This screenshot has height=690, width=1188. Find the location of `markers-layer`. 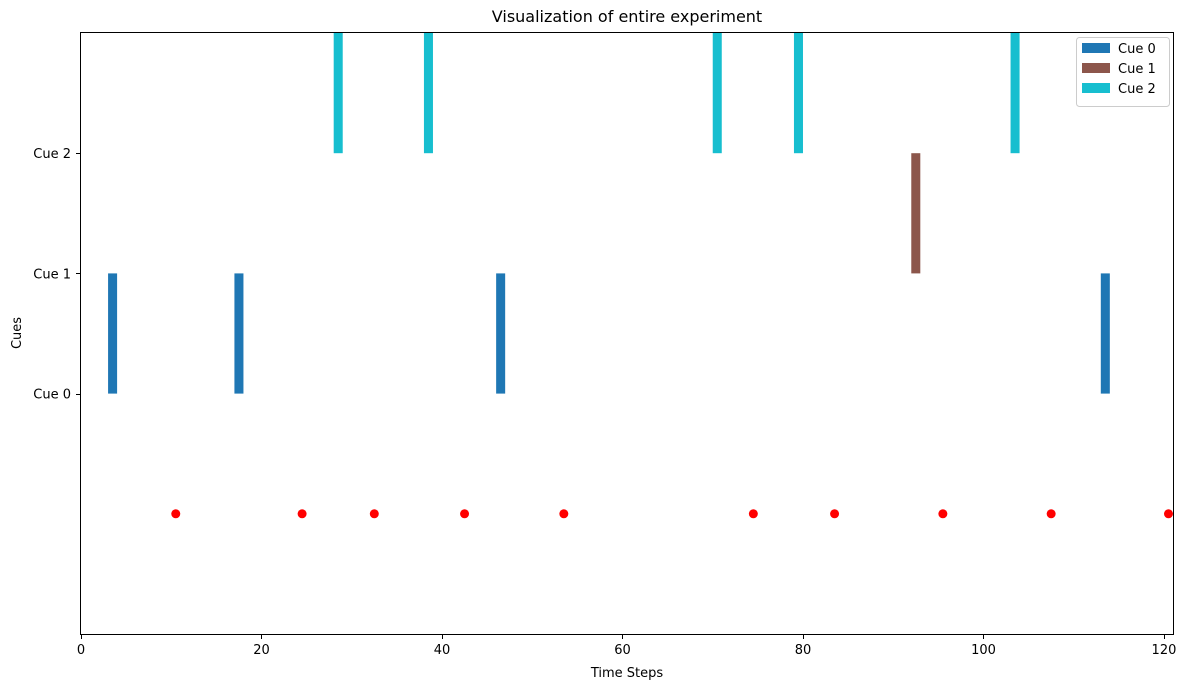

markers-layer is located at coordinates (672, 514).